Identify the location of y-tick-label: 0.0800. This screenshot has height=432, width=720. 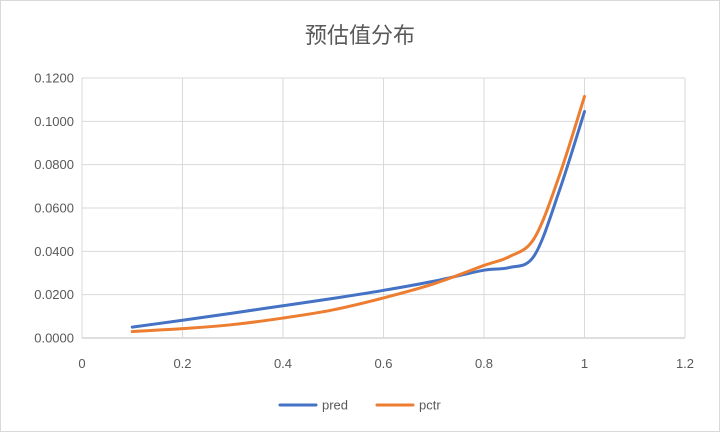
(54, 164).